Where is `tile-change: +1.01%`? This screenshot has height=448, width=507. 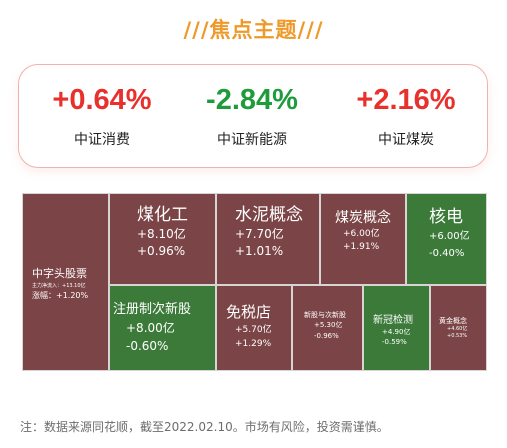 tile-change: +1.01% is located at coordinates (259, 251).